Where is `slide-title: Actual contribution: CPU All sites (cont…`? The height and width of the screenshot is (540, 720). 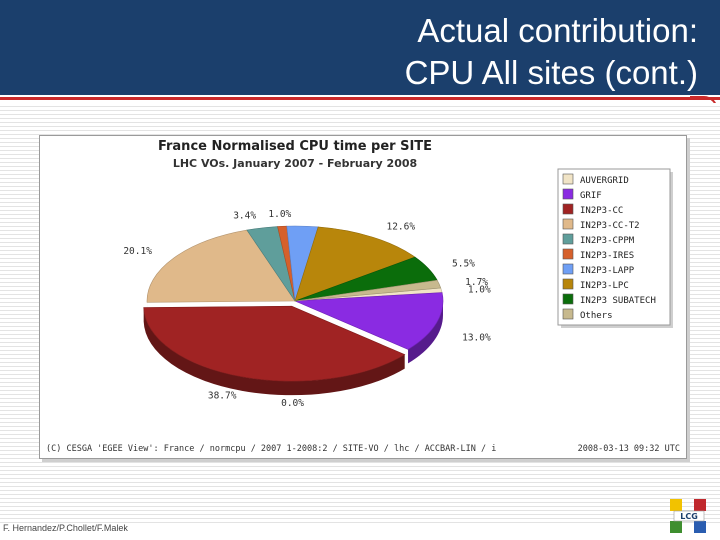
slide-title: Actual contribution: CPU All sites (cont… is located at coordinates (551, 52).